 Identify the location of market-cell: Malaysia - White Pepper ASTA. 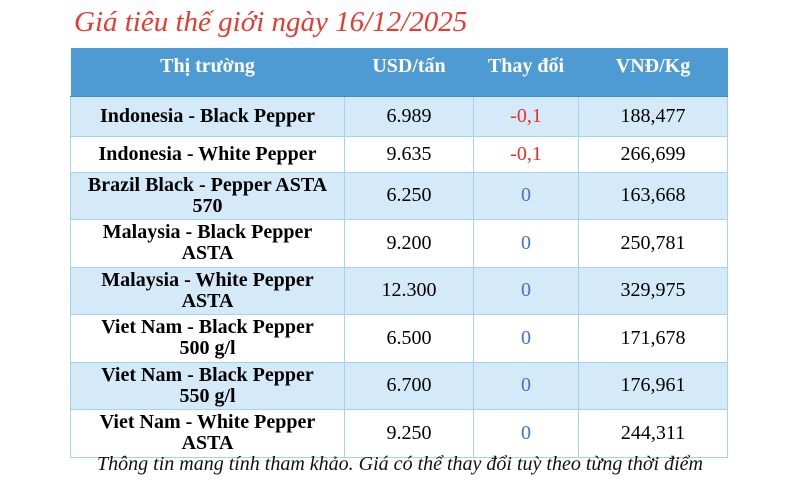
(207, 290).